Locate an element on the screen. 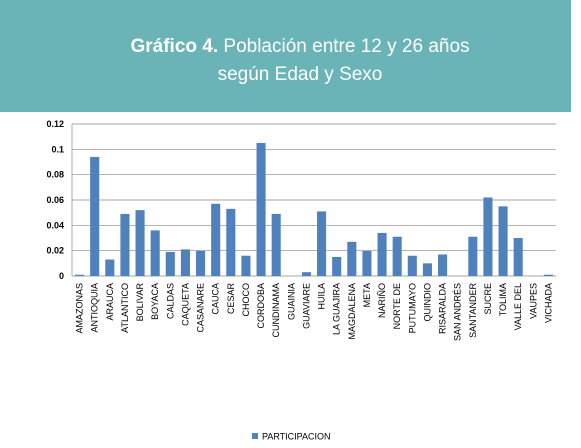 This screenshot has height=448, width=581. x-tick-label: CAUCA is located at coordinates (216, 299).